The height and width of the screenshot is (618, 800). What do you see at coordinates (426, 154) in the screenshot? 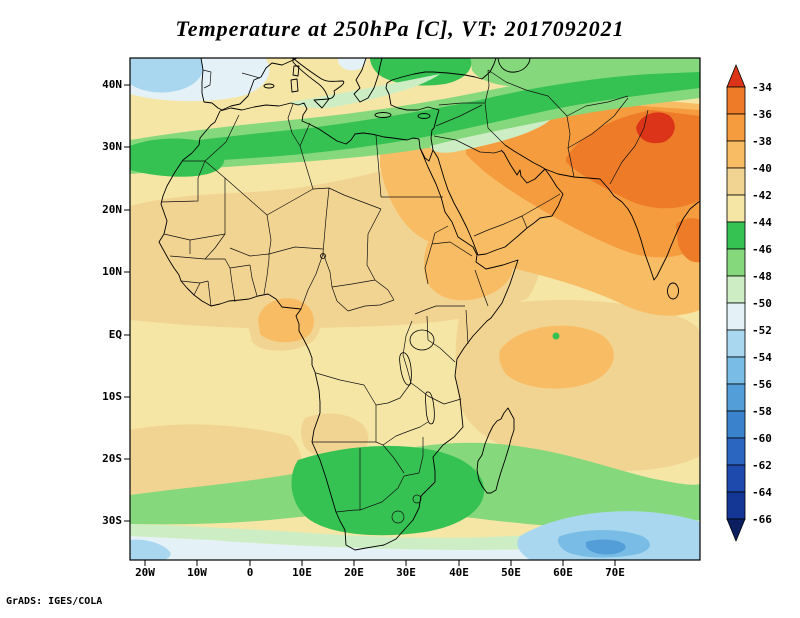
I see `sinai-coast` at bounding box center [426, 154].